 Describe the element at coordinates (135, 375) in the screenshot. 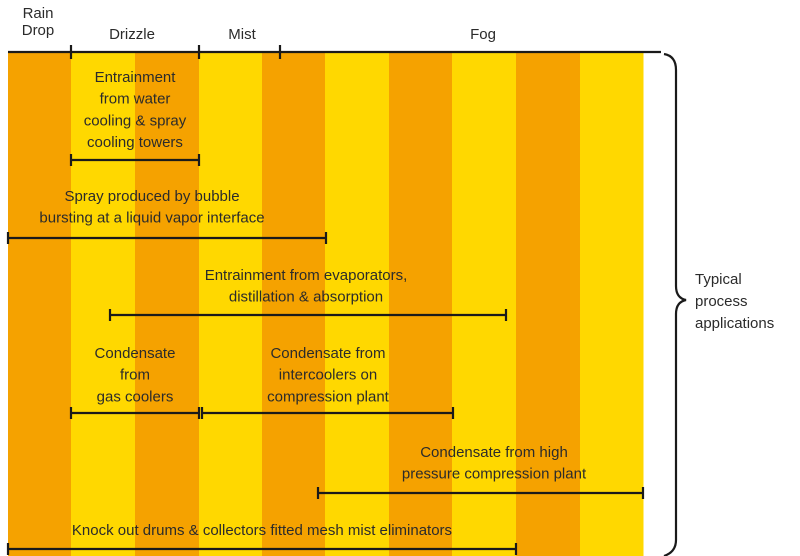

I see `application-label: from` at that location.